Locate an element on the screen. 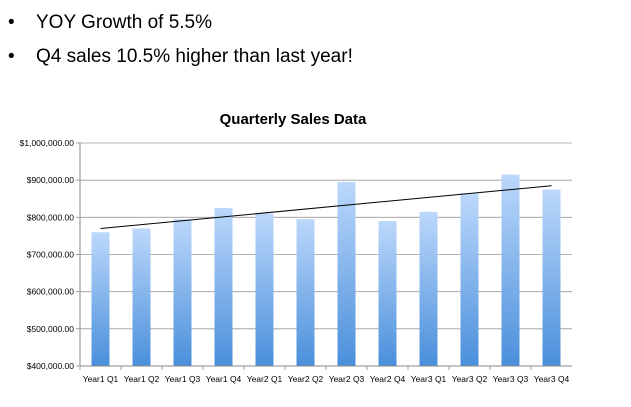 This screenshot has height=407, width=631. x-tick-label: Year1 Q2 is located at coordinates (142, 379).